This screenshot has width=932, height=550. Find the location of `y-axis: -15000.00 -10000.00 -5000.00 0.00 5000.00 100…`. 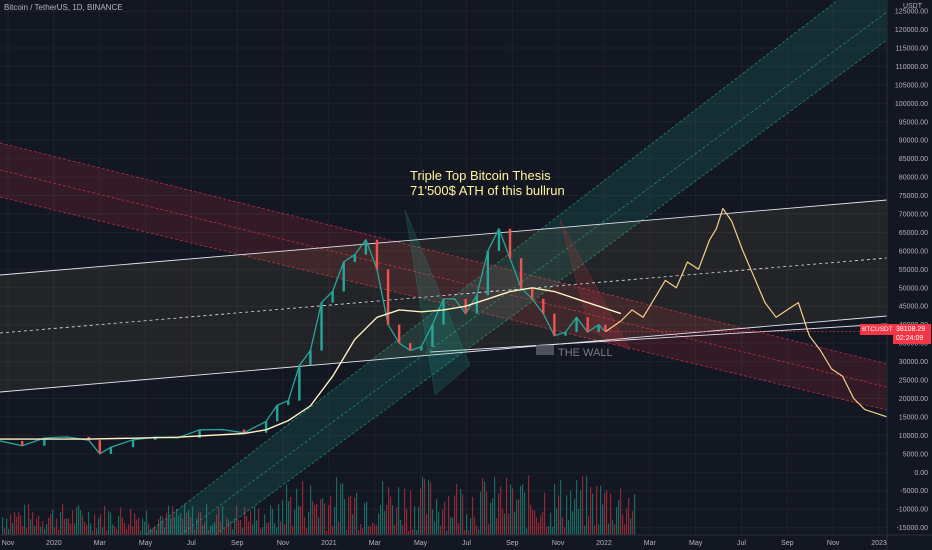

y-axis: -15000.00 -10000.00 -5000.00 0.00 5000.00 100… is located at coordinates (907, 275).